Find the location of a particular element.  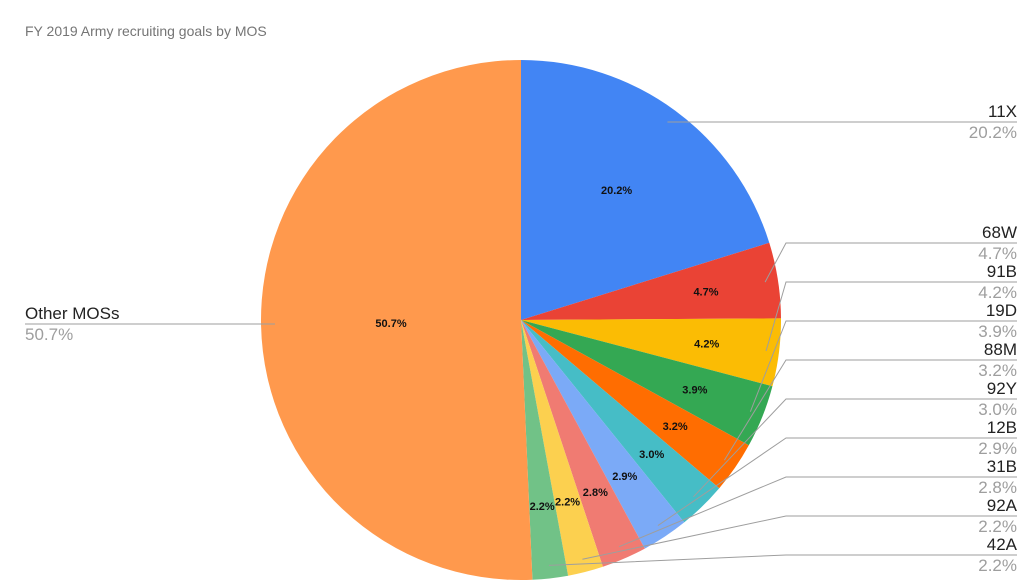

pie-slice-31b is located at coordinates (583, 443).